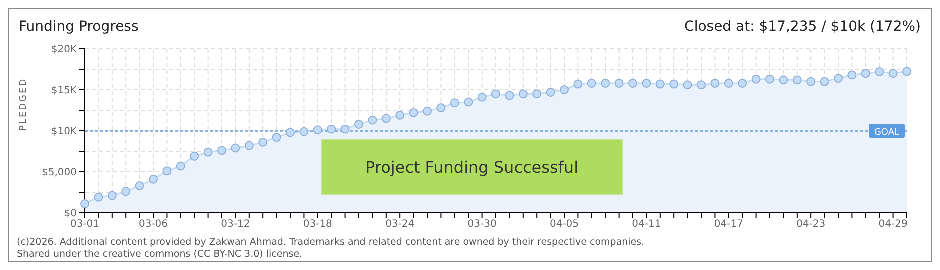 This screenshot has width=940, height=270. Describe the element at coordinates (64, 91) in the screenshot. I see `y-tick-label: $15K` at that location.